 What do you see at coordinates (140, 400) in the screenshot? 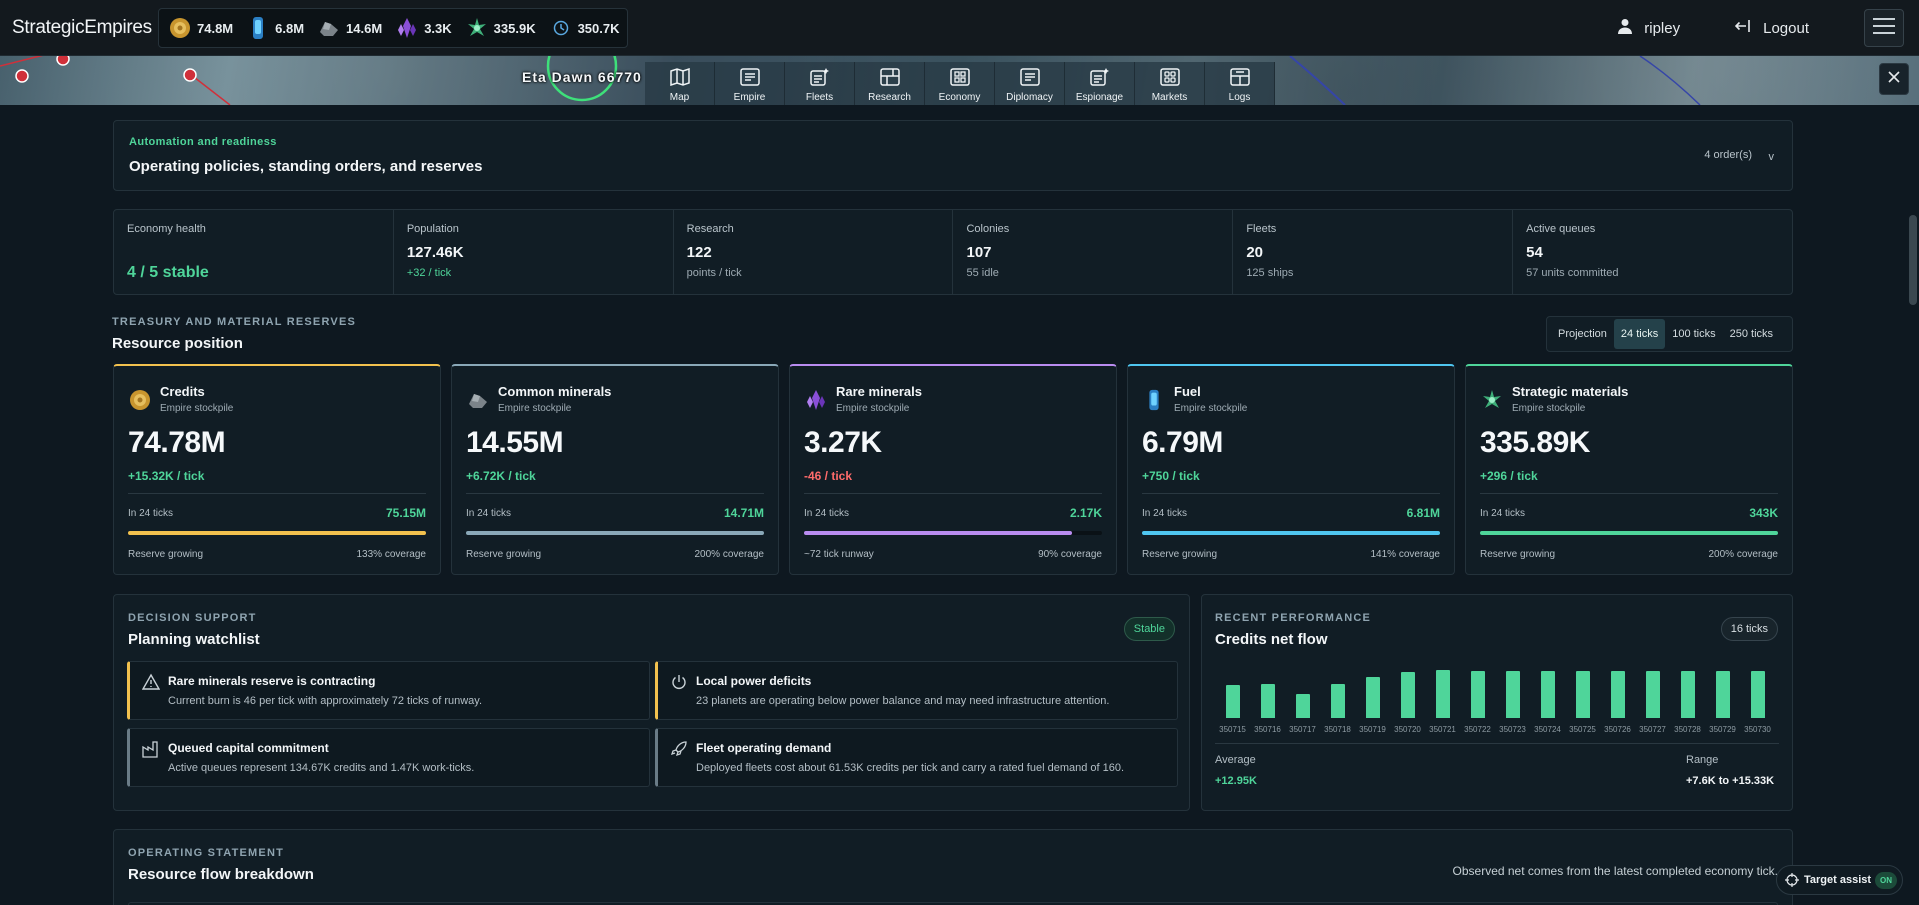
I see `credits-icon` at bounding box center [140, 400].